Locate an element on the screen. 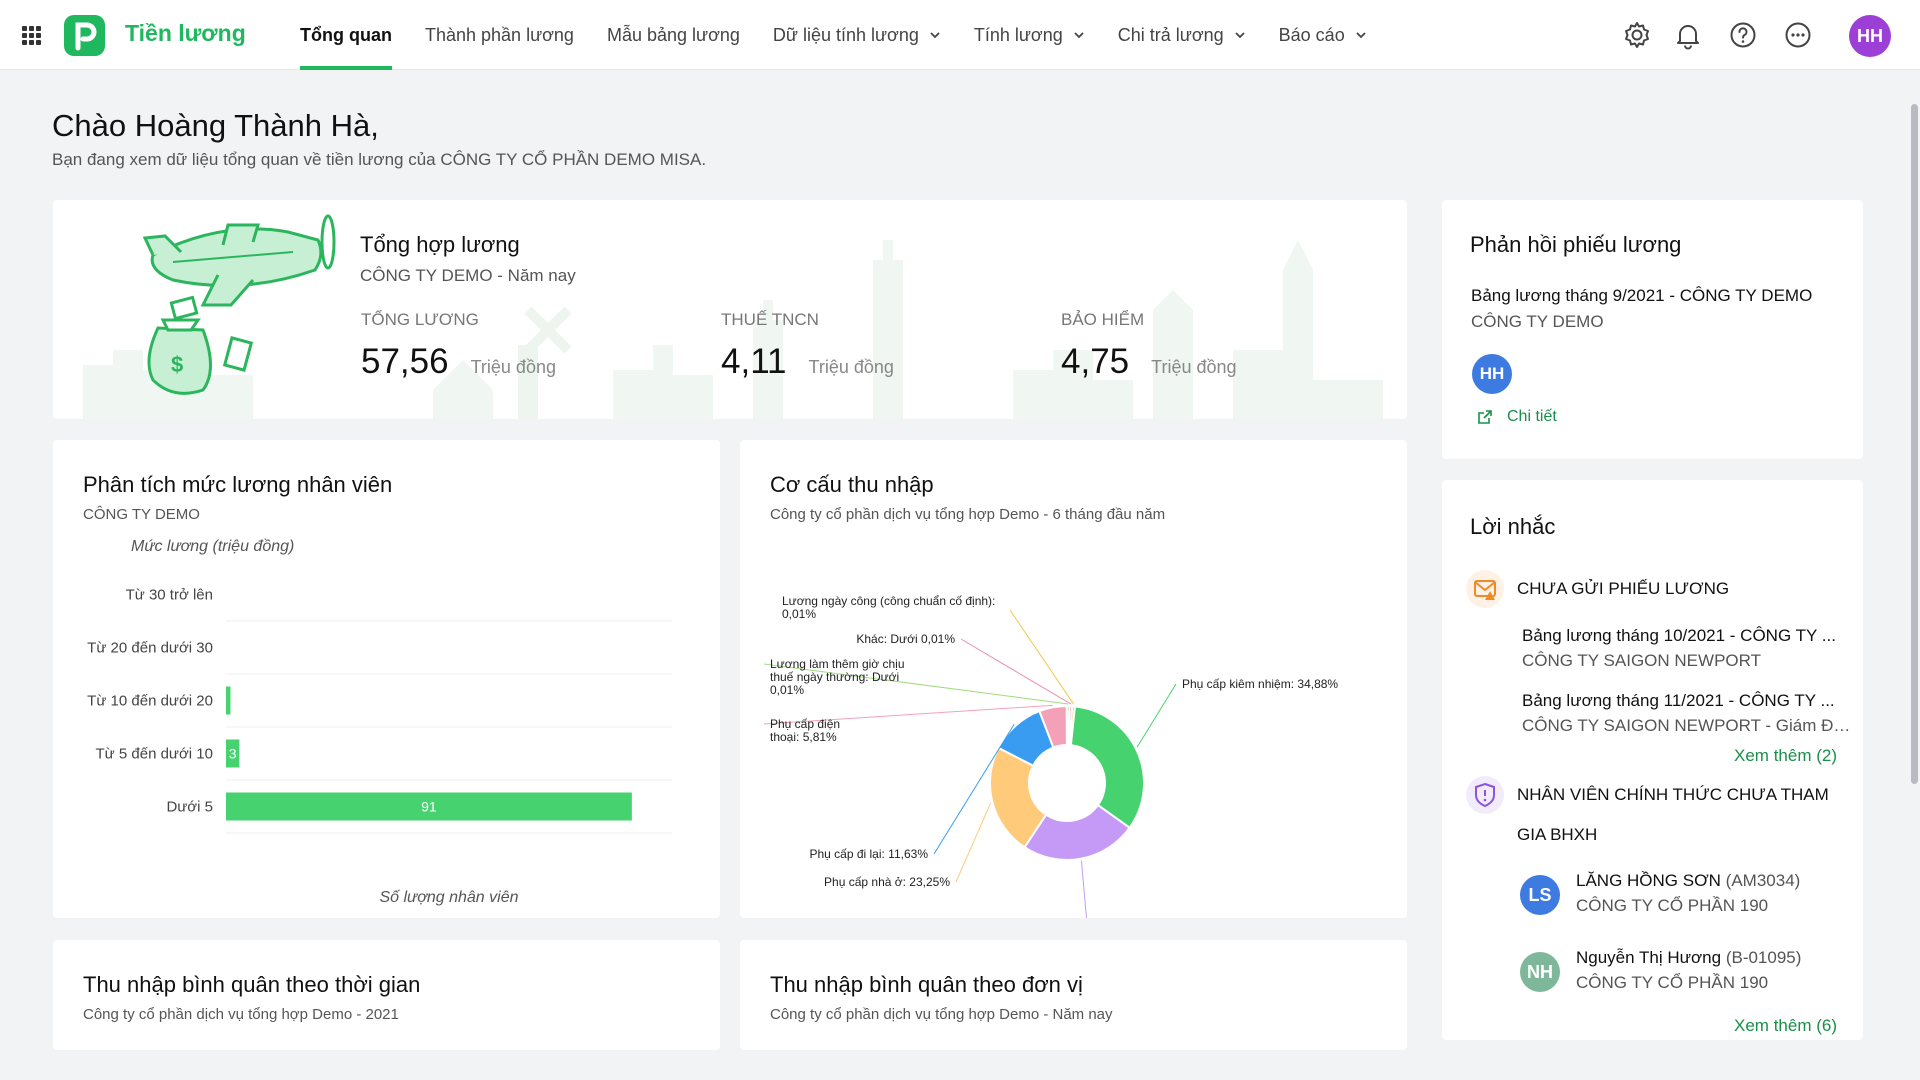 The width and height of the screenshot is (1920, 1080). greeting-title: Chào Hoàng Thành Hà, is located at coordinates (215, 125).